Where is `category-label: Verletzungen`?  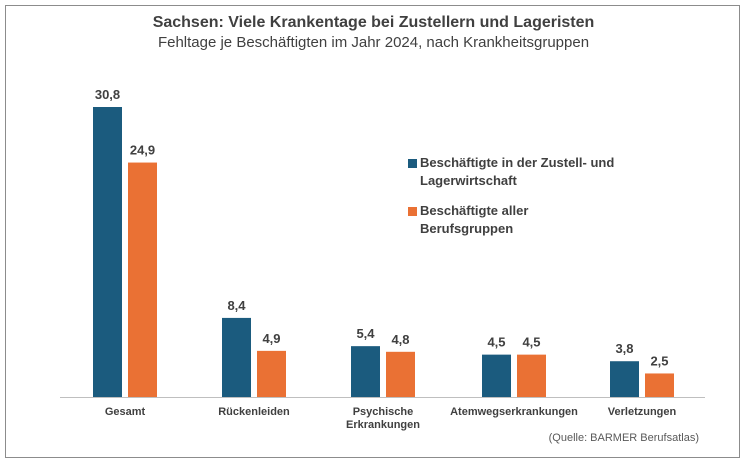 category-label: Verletzungen is located at coordinates (642, 412).